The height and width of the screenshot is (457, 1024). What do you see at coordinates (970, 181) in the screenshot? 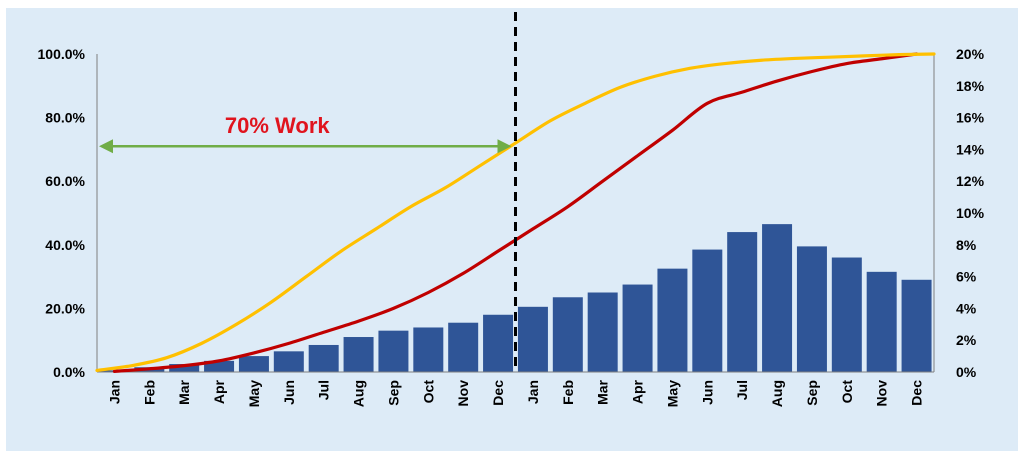
I see `right-tick-label: 12%` at bounding box center [970, 181].